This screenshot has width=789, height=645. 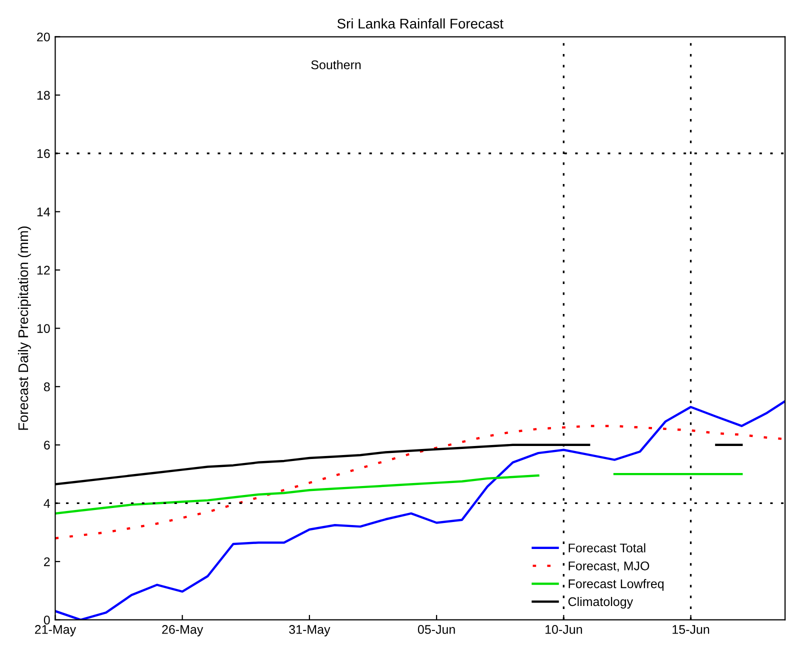 I want to click on legend-label: Climatology, so click(x=601, y=602).